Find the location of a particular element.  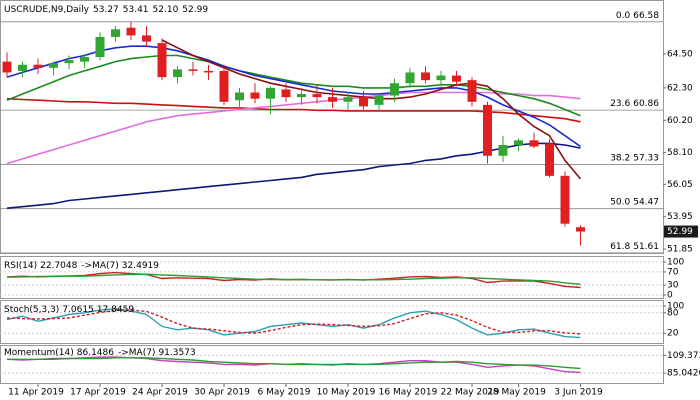

x-tick-label: 6 May 2019 is located at coordinates (284, 393).